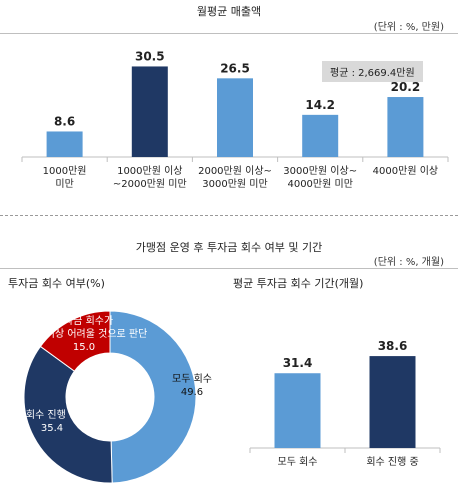 The width and height of the screenshot is (458, 490). What do you see at coordinates (52, 415) in the screenshot?
I see `slice-label: 회수 진행 중` at bounding box center [52, 415].